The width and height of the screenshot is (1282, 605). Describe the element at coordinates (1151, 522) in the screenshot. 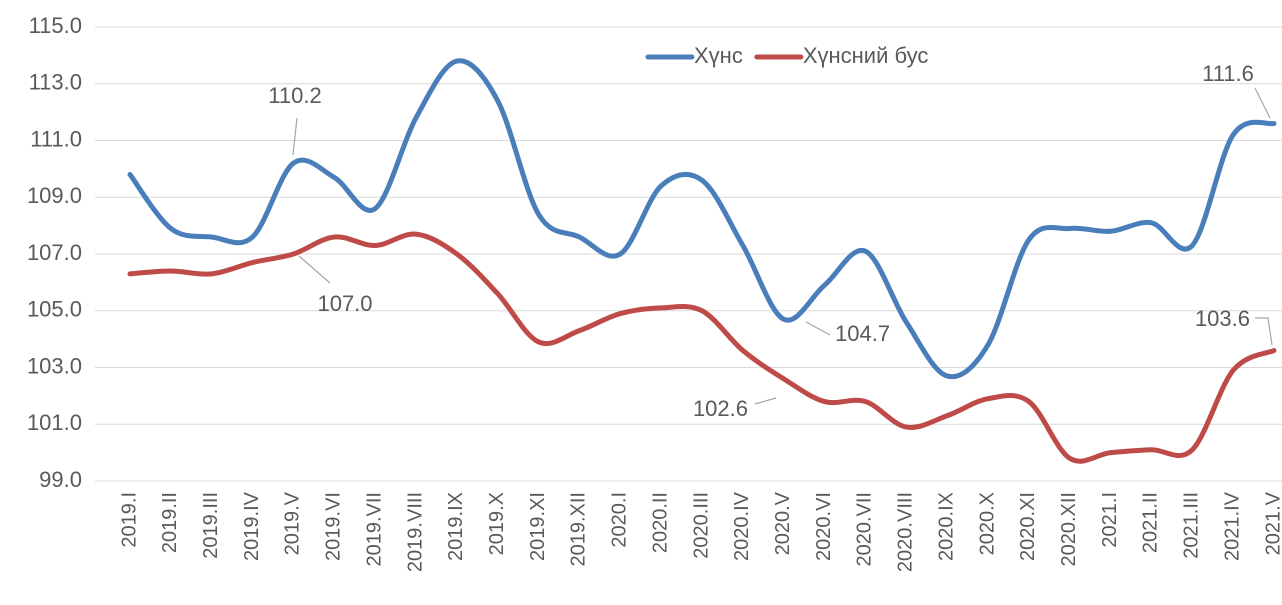

I see `x-tick-label: 2021.II` at that location.